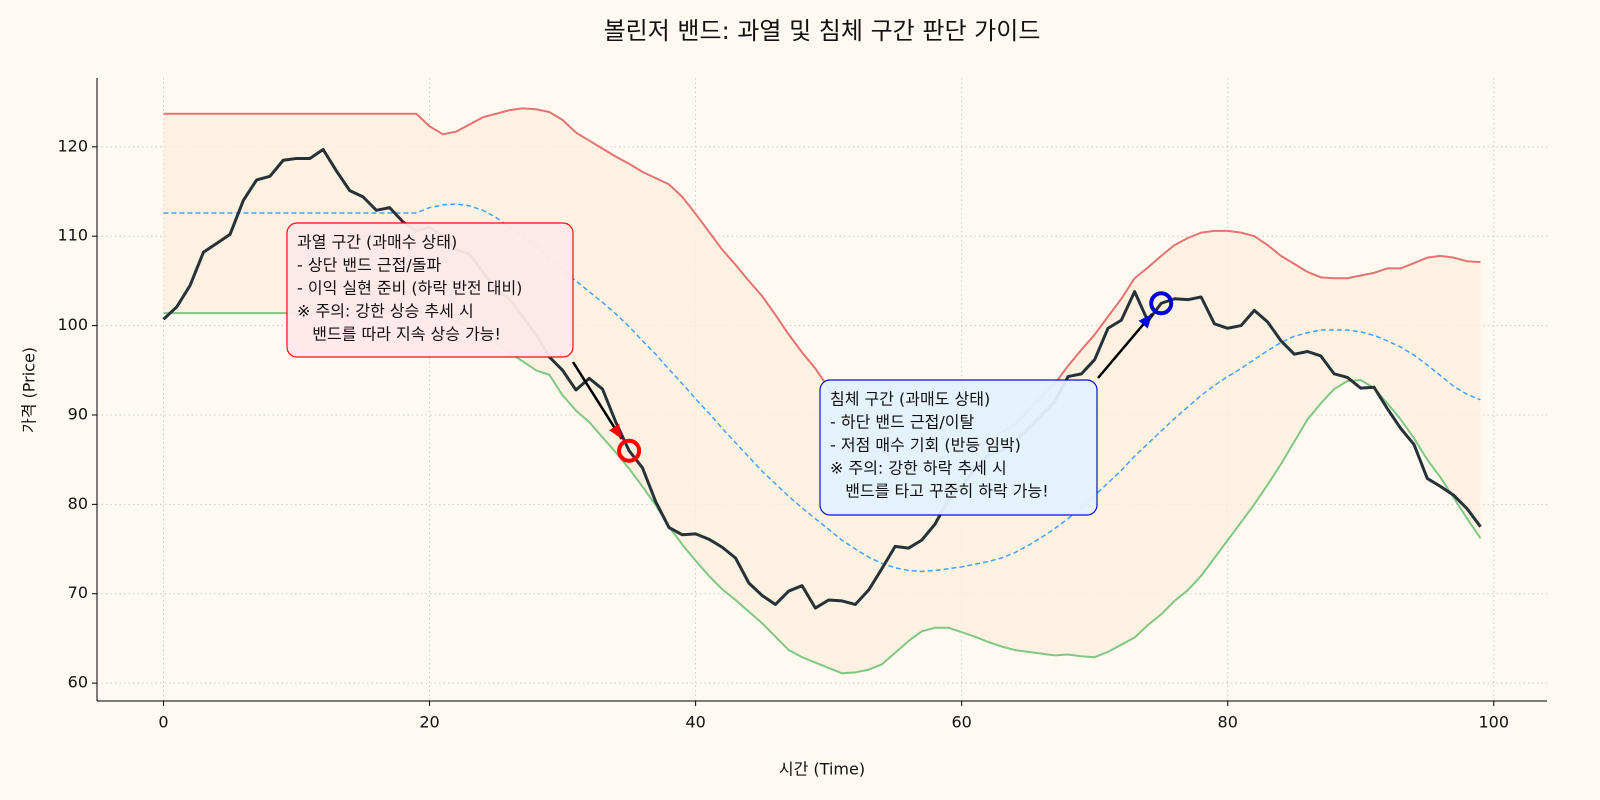 The width and height of the screenshot is (1600, 800). What do you see at coordinates (822, 769) in the screenshot?
I see `x-axis-label: 시간 (Time)` at bounding box center [822, 769].